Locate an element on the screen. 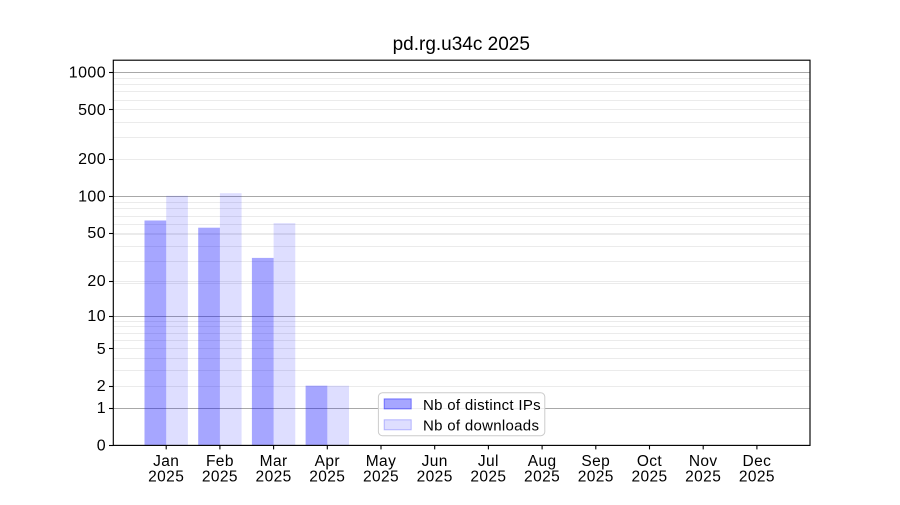  svg-text: Aug is located at coordinates (542, 461).